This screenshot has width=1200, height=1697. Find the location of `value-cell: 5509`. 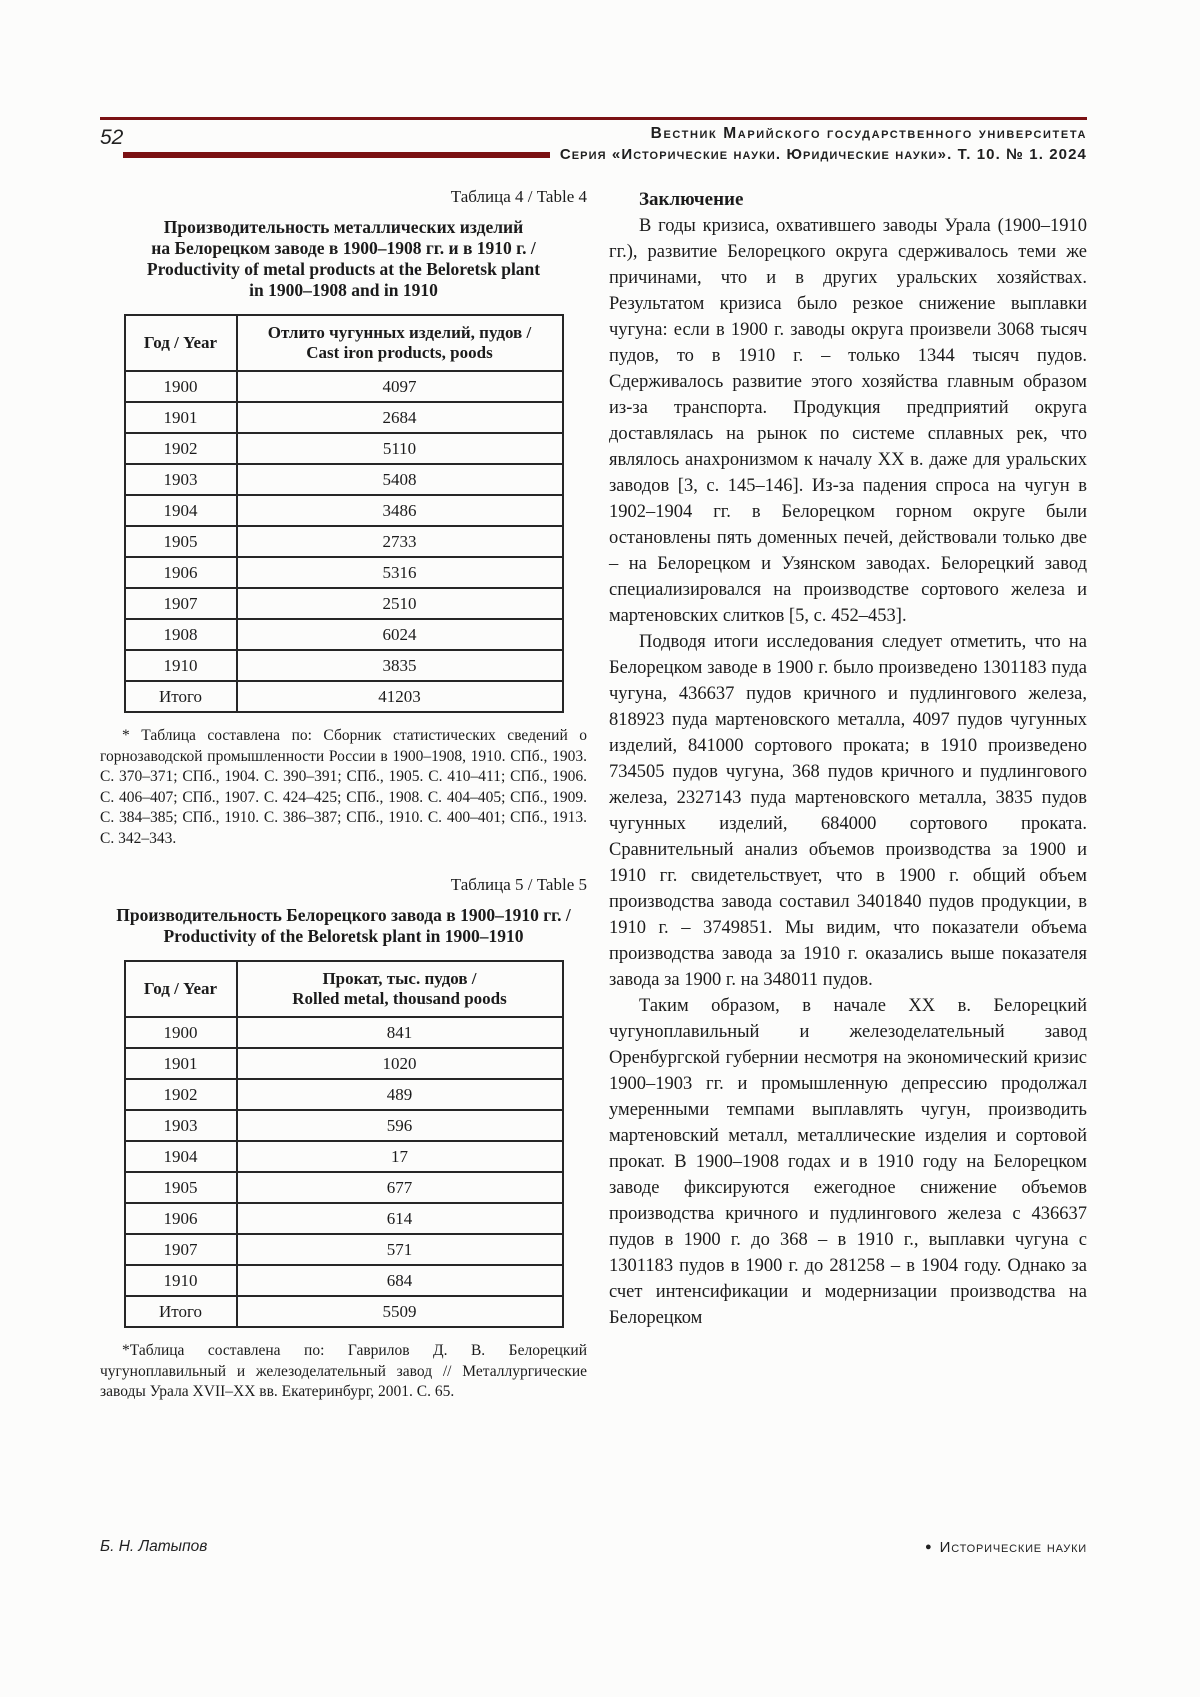

value-cell: 5509 is located at coordinates (399, 1311).